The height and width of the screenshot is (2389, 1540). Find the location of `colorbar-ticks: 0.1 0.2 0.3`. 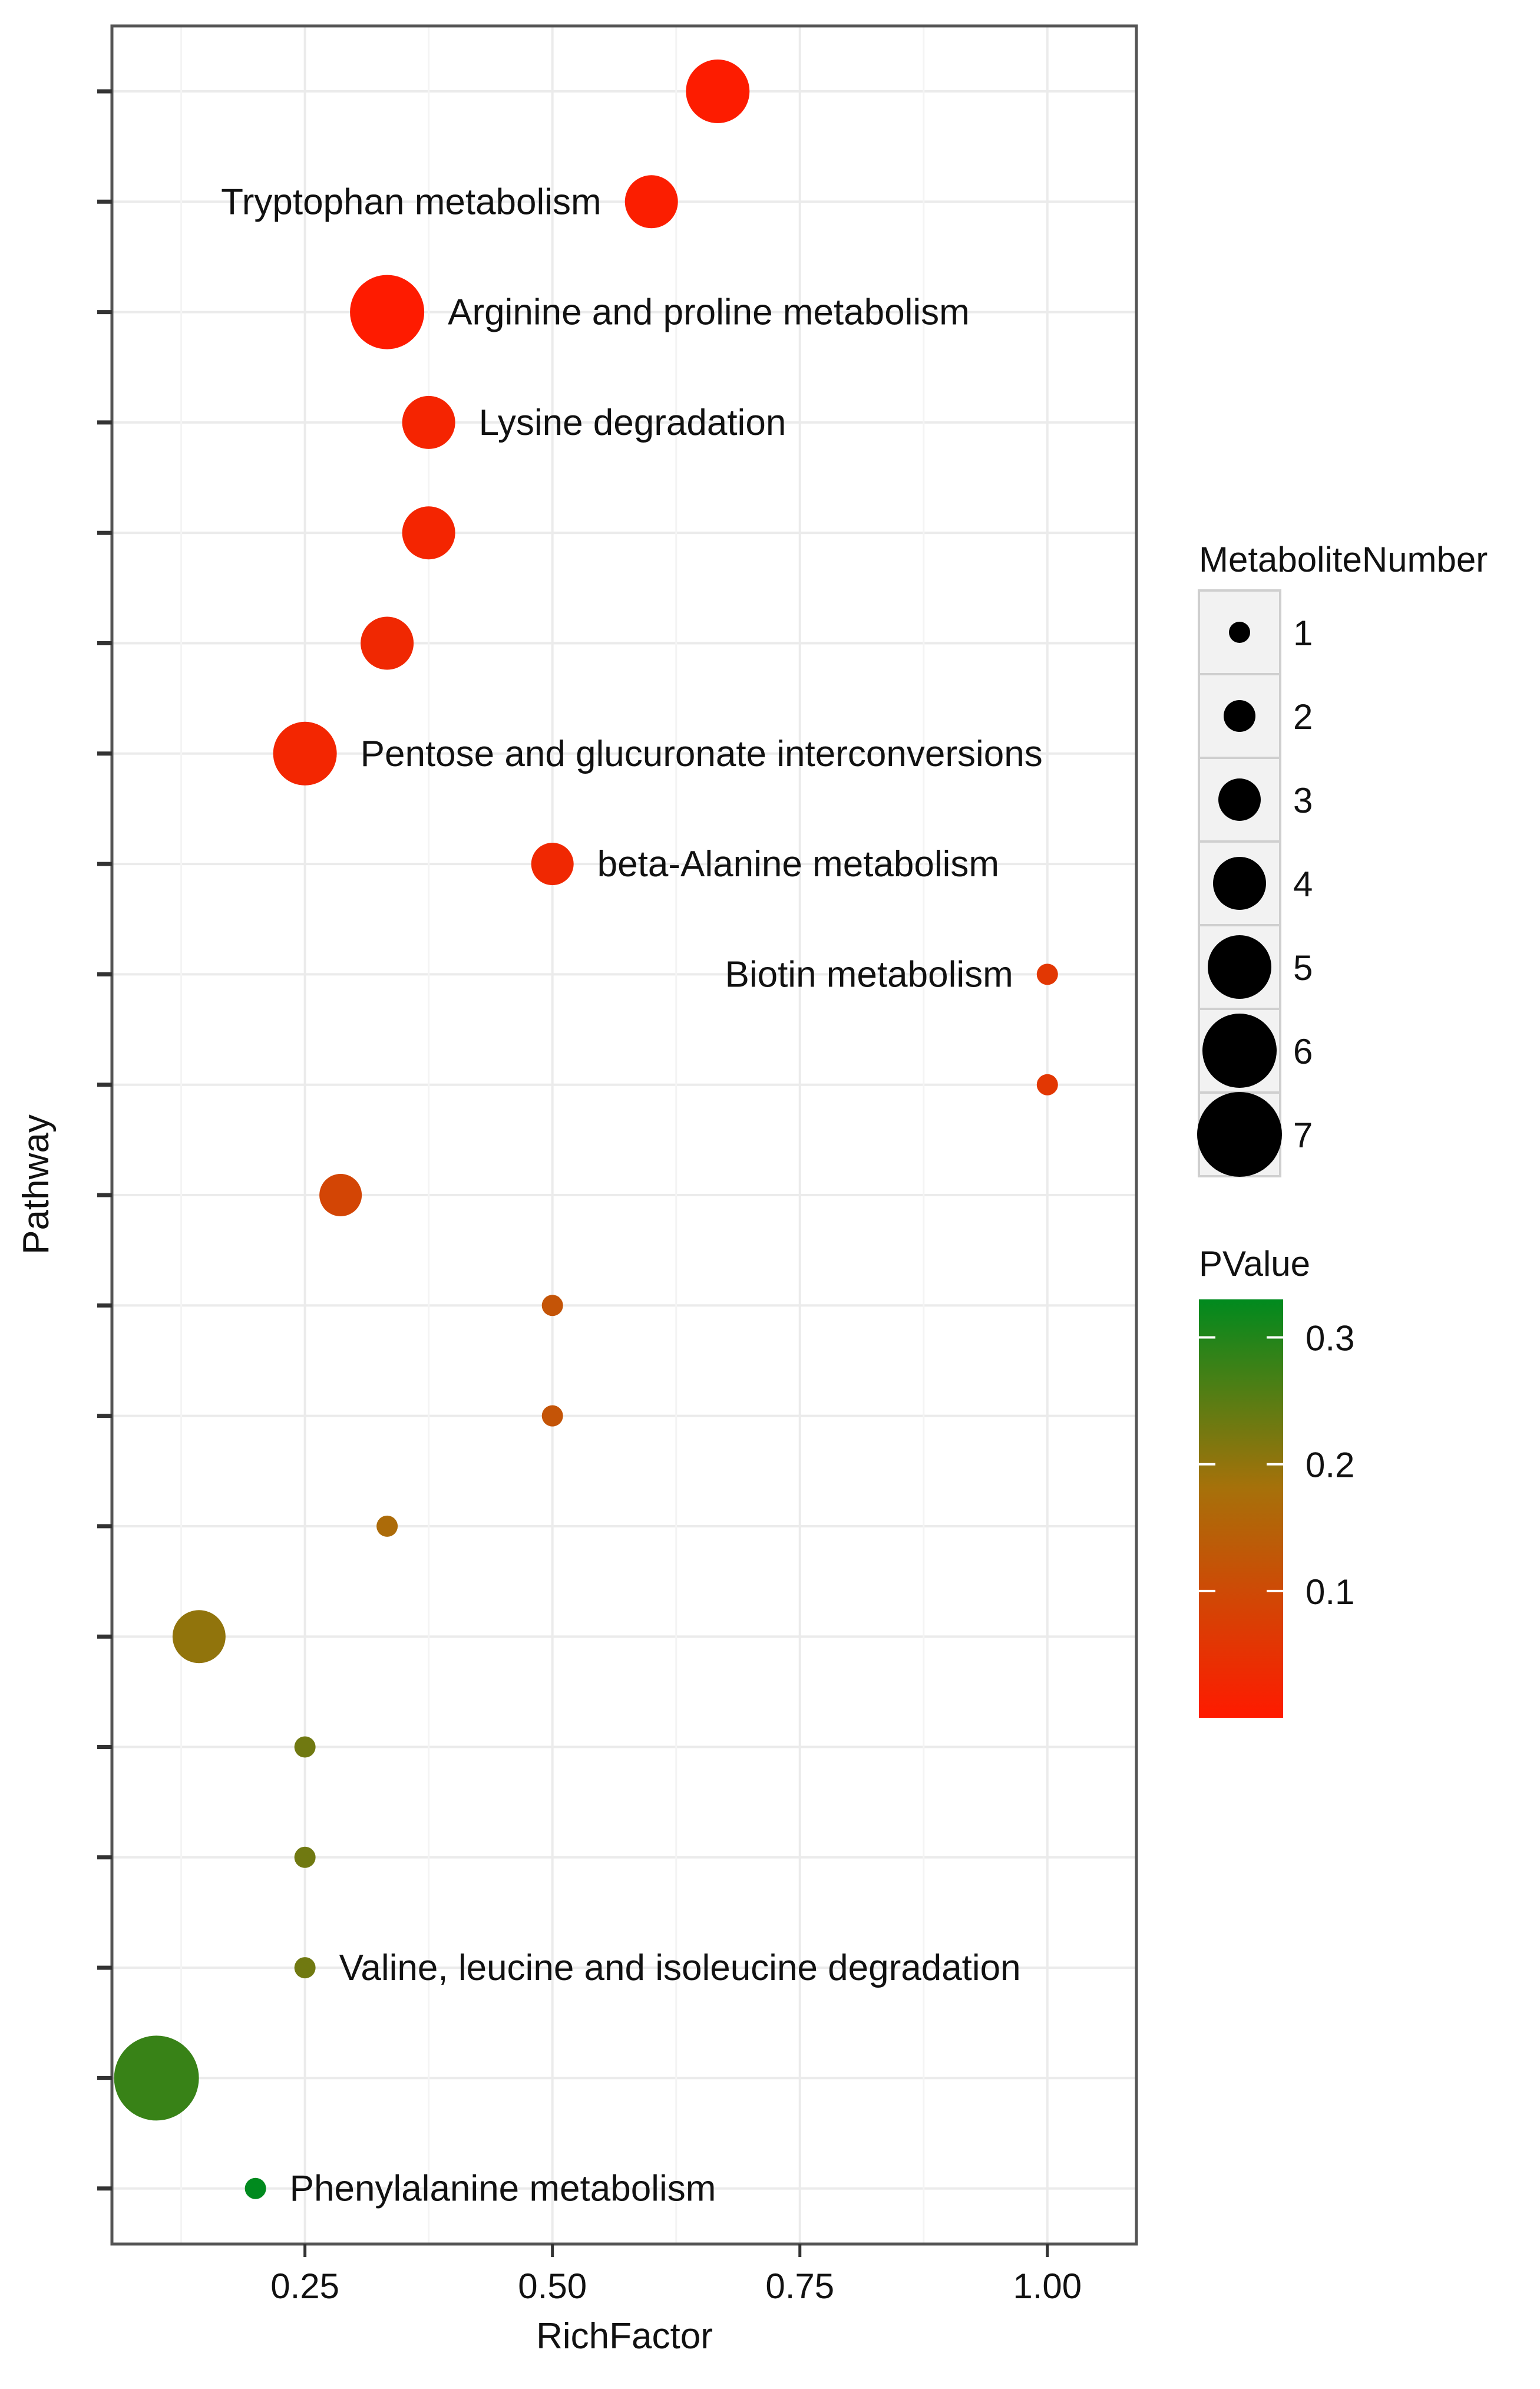

colorbar-ticks: 0.1 0.2 0.3 is located at coordinates (1276, 1465).